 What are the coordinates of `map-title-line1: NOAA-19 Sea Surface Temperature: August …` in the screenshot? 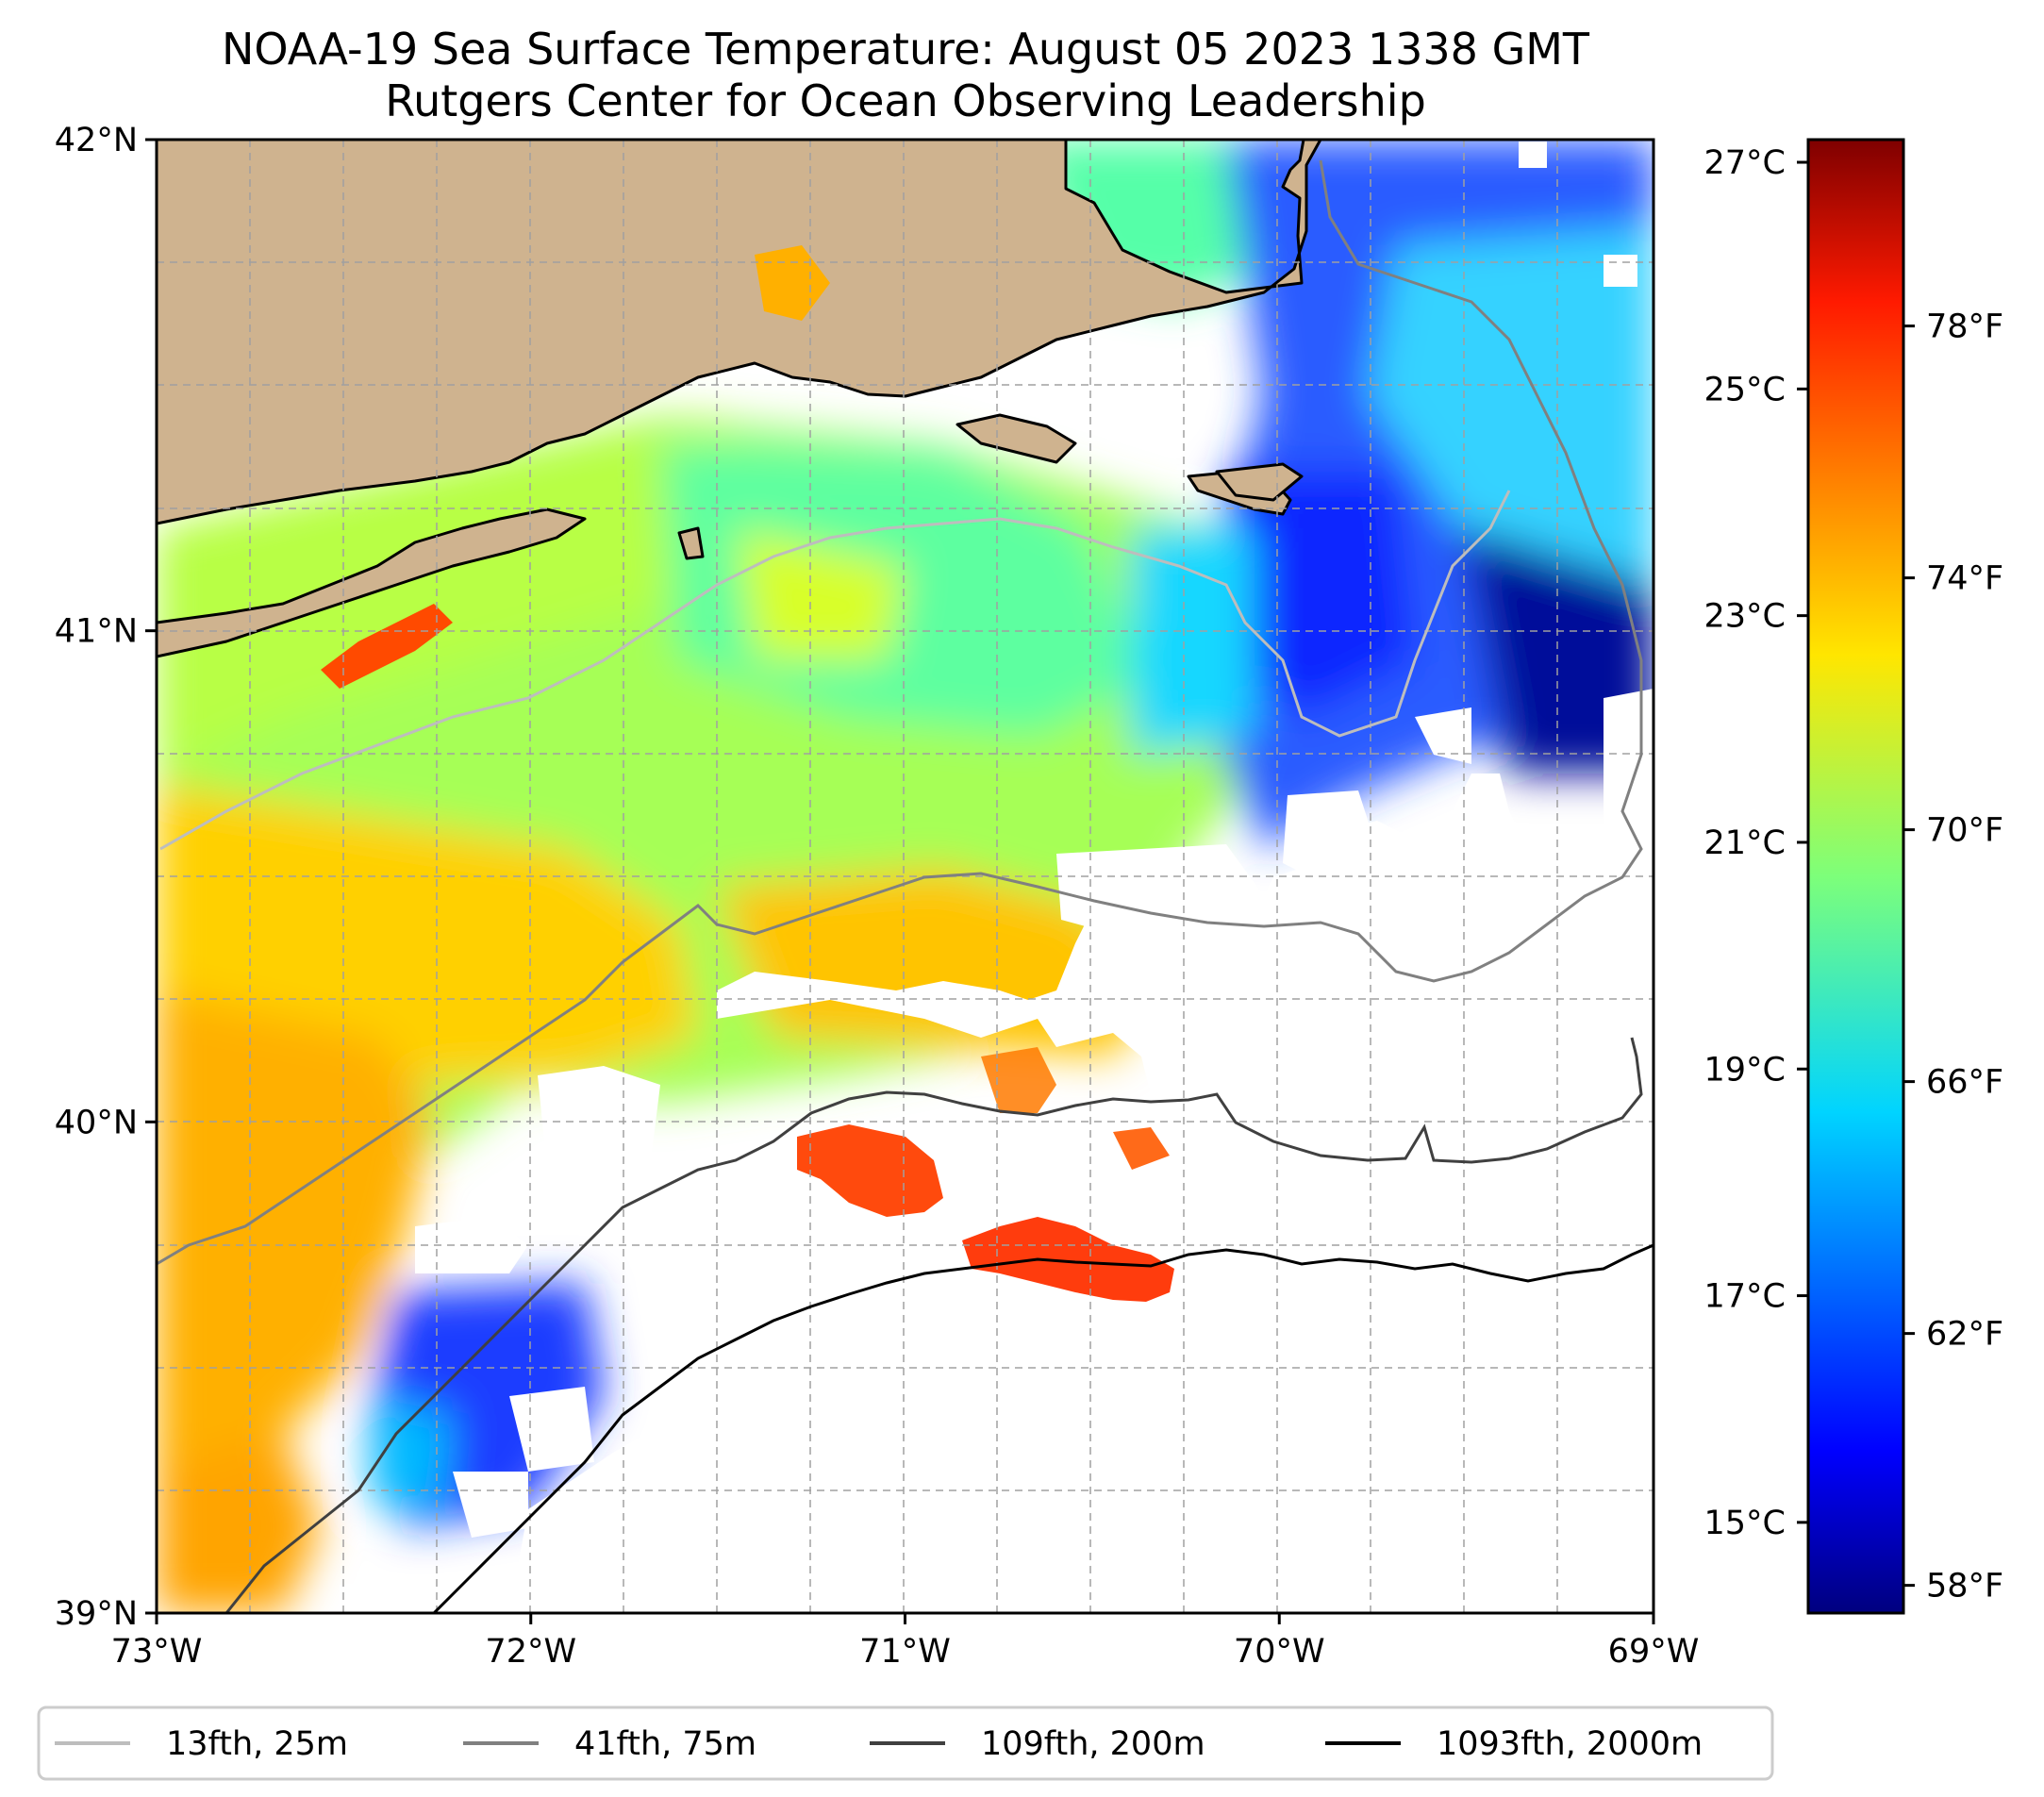 It's located at (906, 49).